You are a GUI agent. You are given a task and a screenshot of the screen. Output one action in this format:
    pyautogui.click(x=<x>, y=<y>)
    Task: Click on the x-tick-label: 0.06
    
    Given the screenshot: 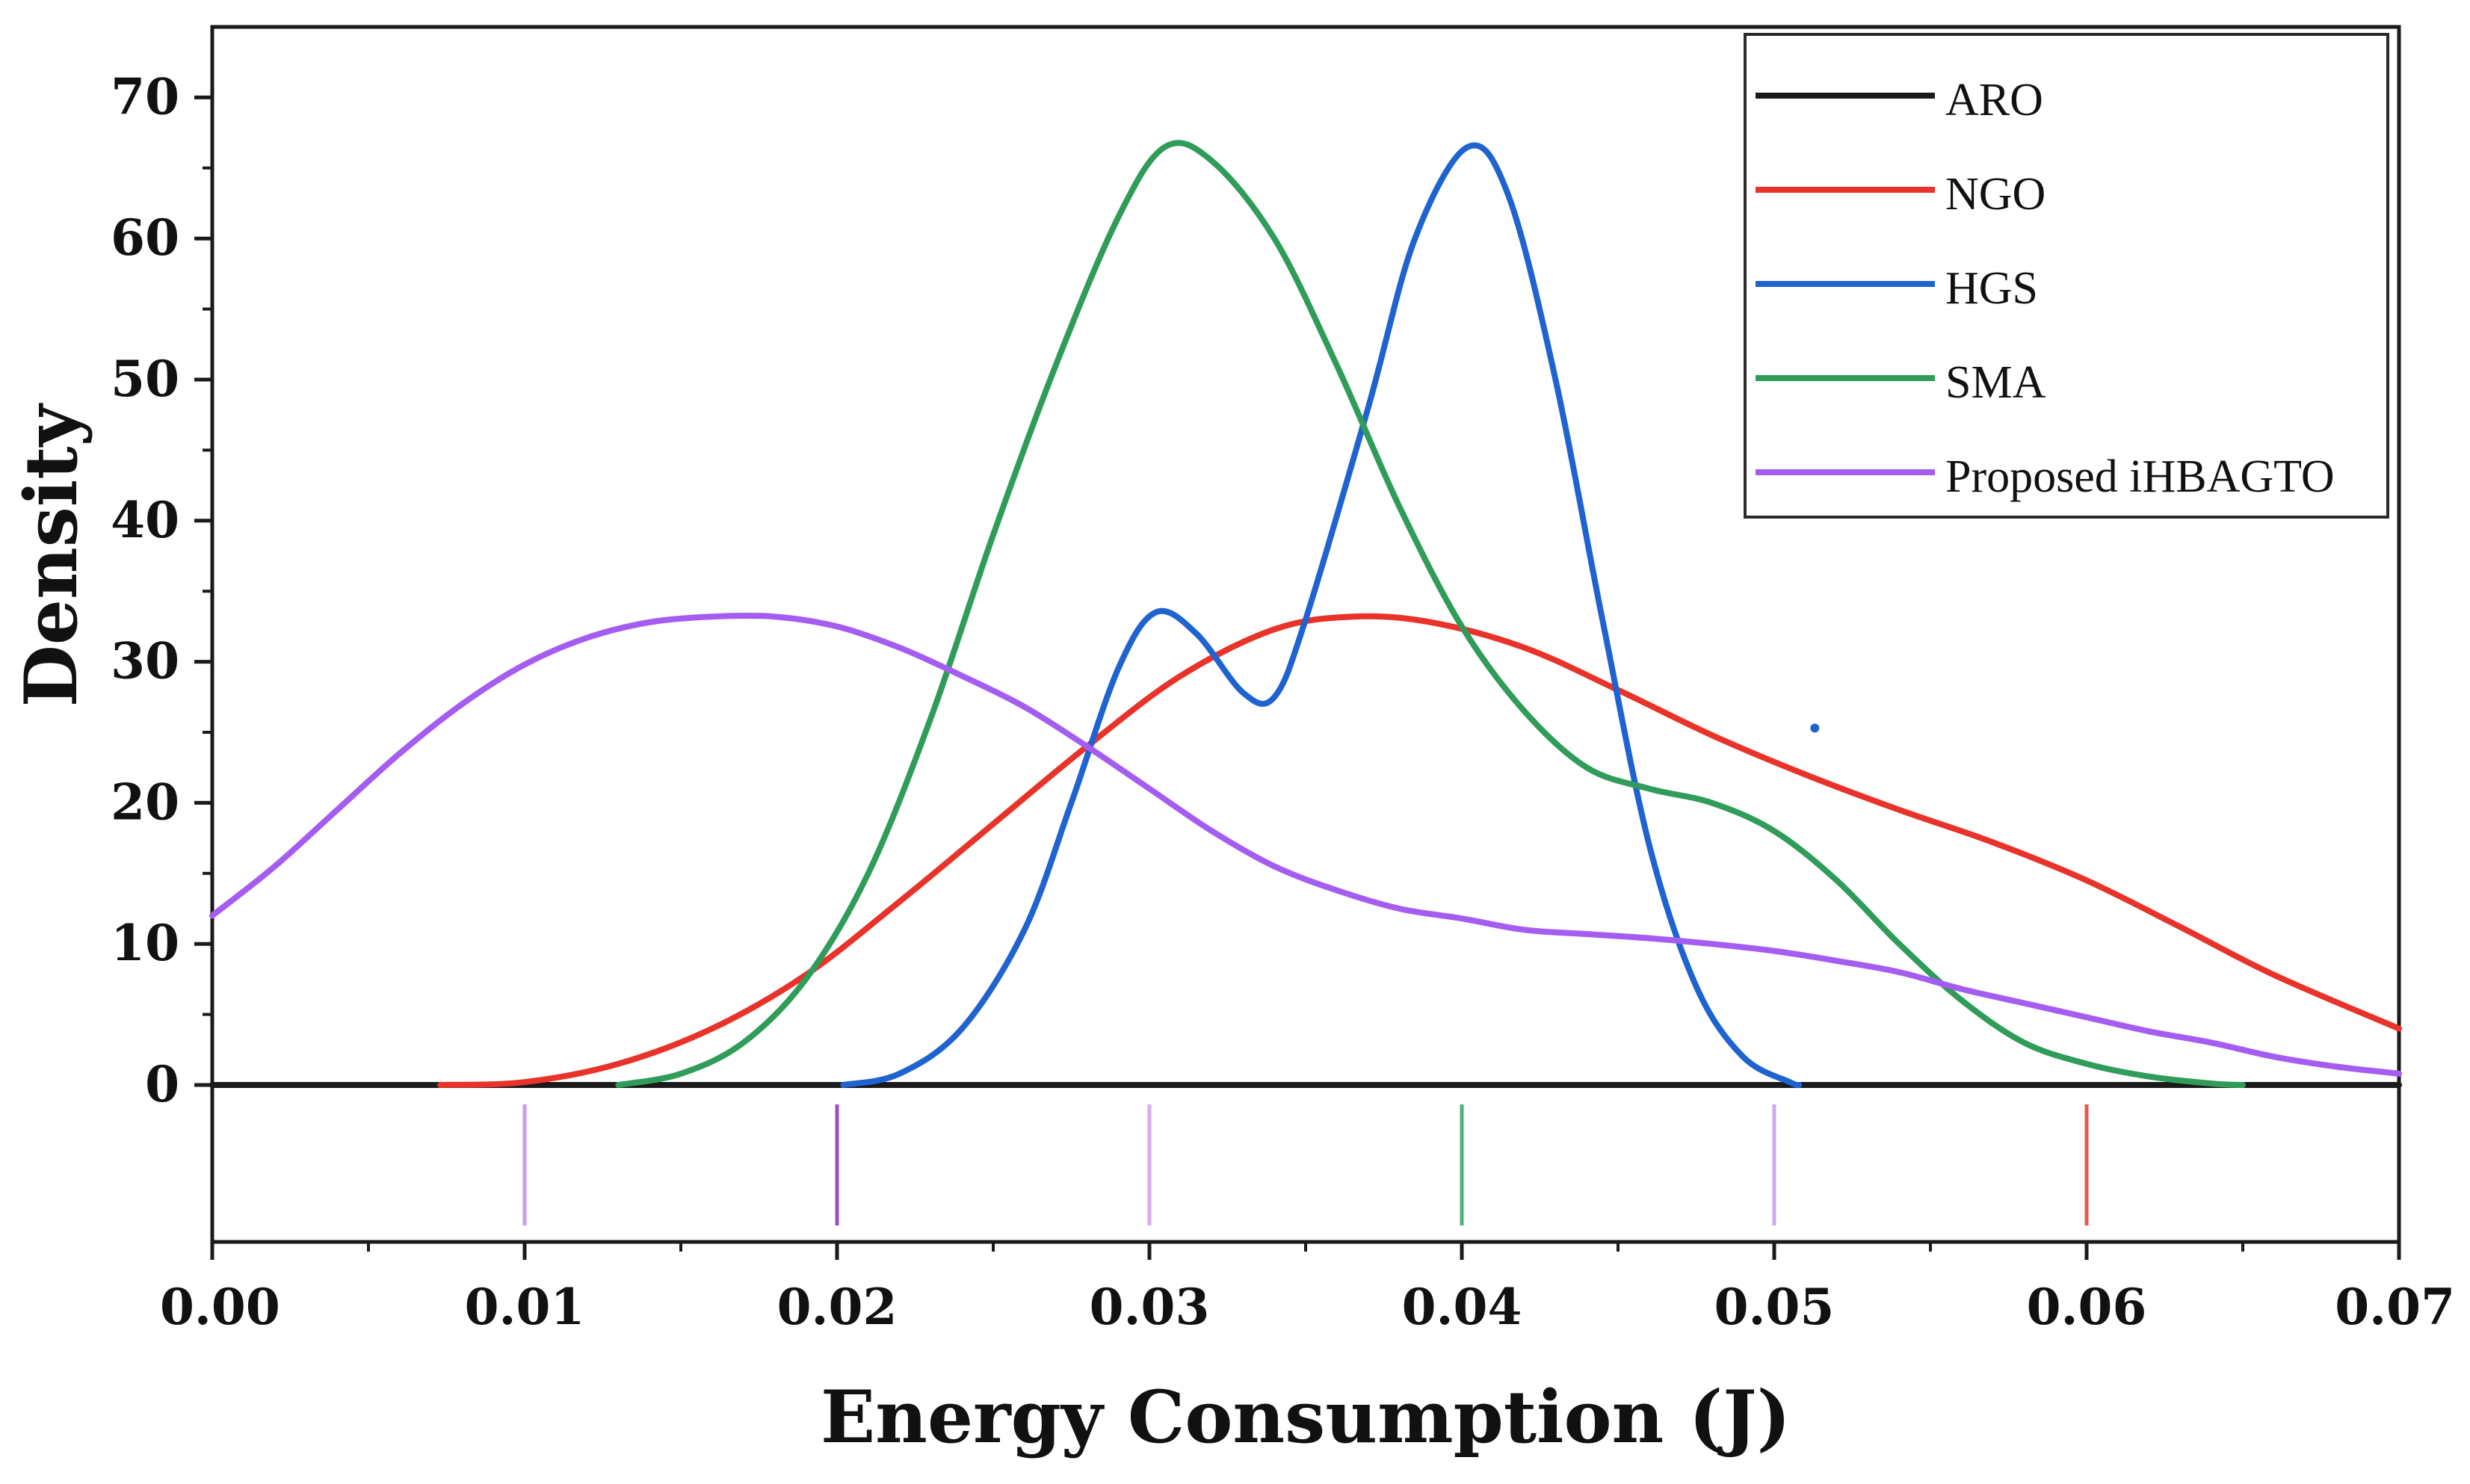 What is the action you would take?
    pyautogui.click(x=2087, y=1307)
    